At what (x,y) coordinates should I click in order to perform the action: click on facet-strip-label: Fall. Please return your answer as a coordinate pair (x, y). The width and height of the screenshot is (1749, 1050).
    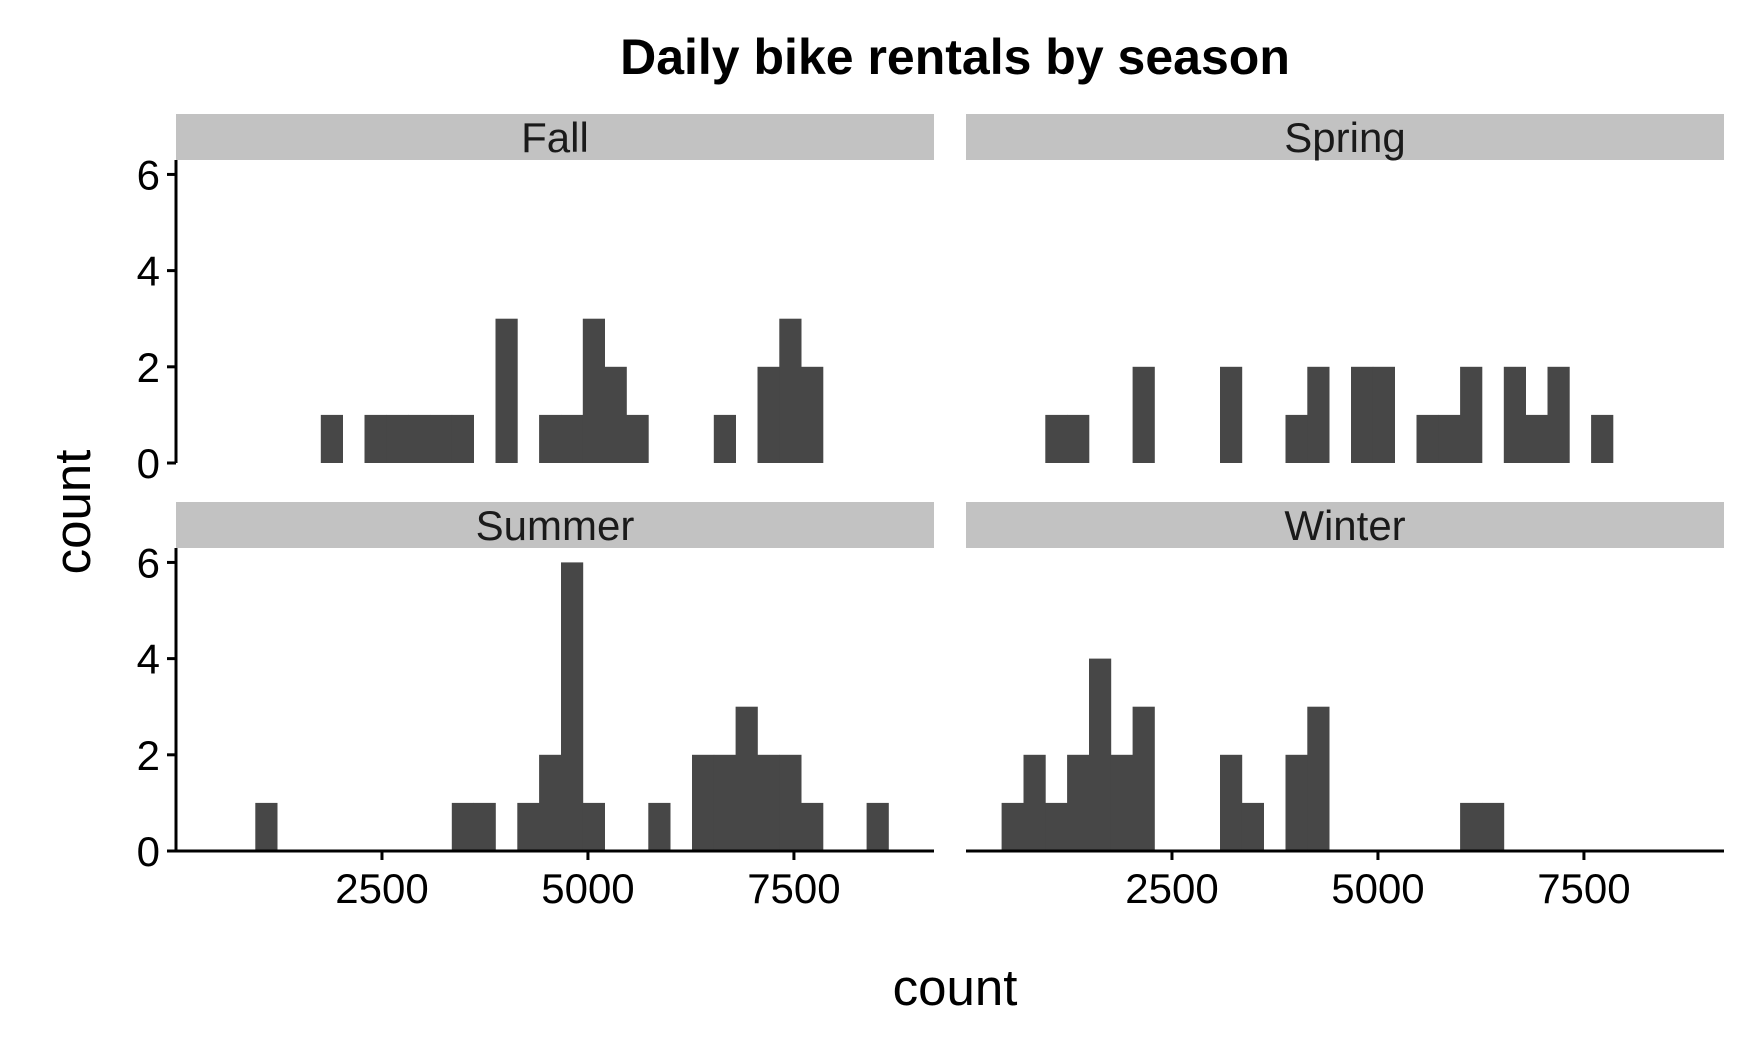
    Looking at the image, I should click on (555, 137).